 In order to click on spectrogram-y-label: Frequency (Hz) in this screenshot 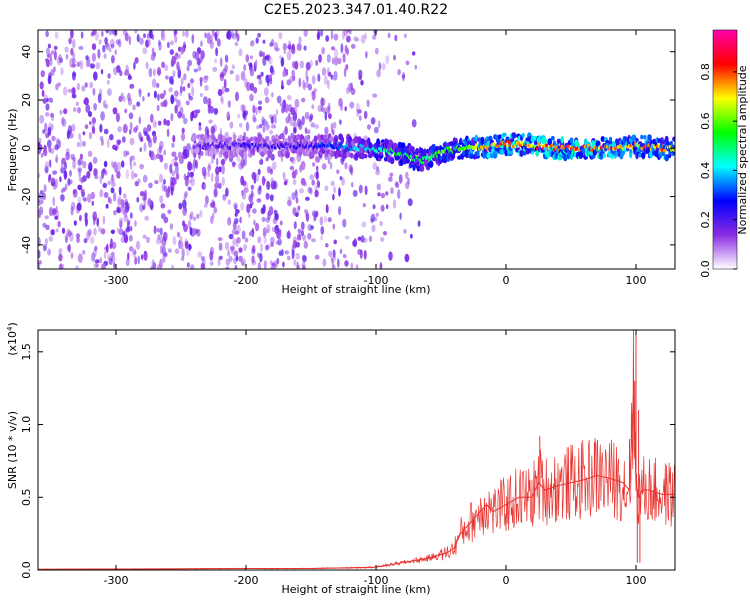, I will do `click(12, 150)`.